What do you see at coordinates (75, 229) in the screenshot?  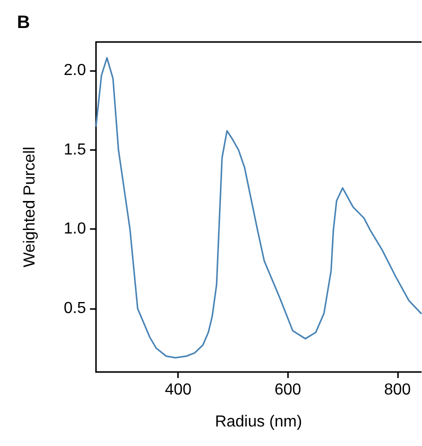 I see `y-tick-label: 1.0` at bounding box center [75, 229].